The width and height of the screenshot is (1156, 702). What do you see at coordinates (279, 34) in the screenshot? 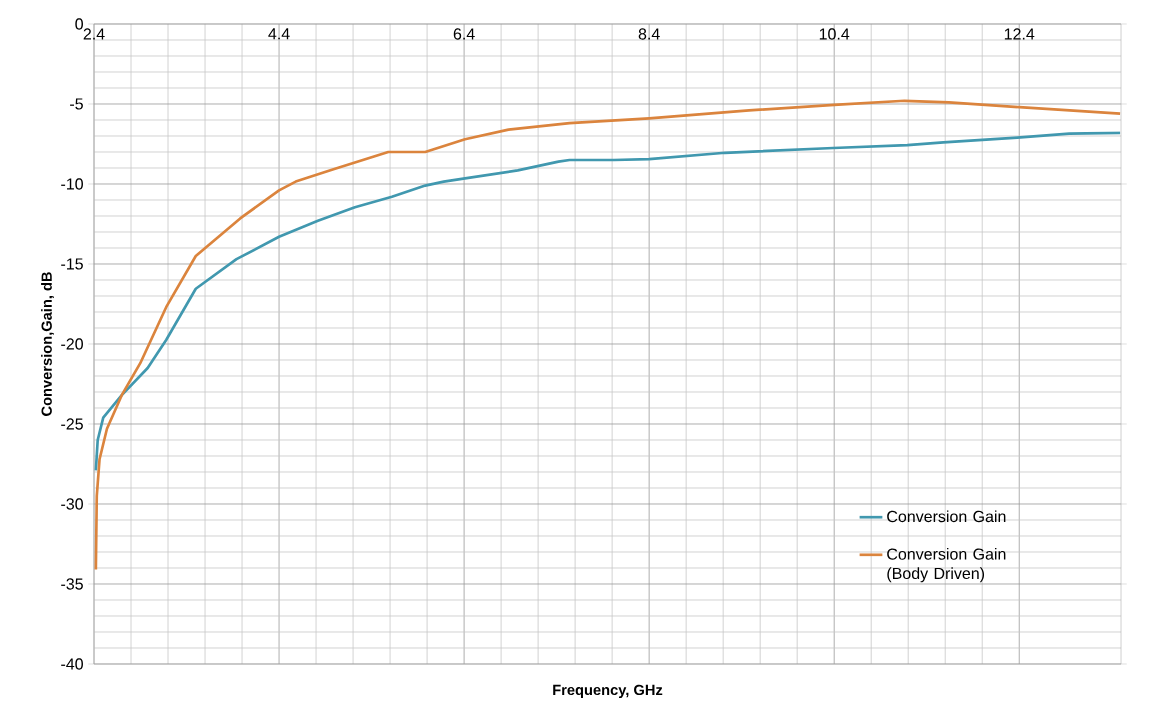
I see `x-tick-label: 4.4` at bounding box center [279, 34].